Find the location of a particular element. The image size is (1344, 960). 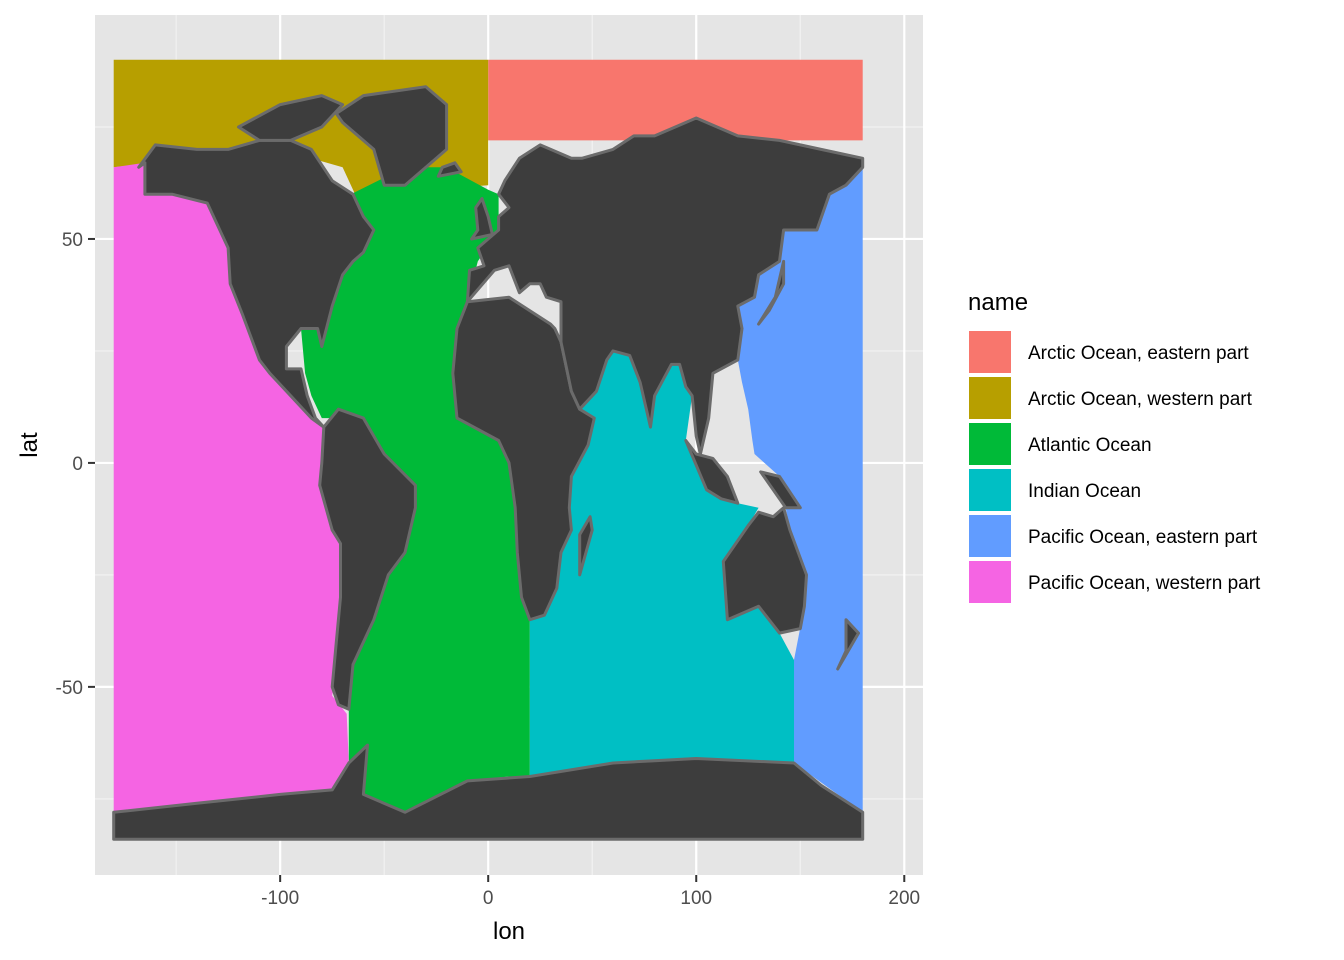

legend-title: name is located at coordinates (998, 302).